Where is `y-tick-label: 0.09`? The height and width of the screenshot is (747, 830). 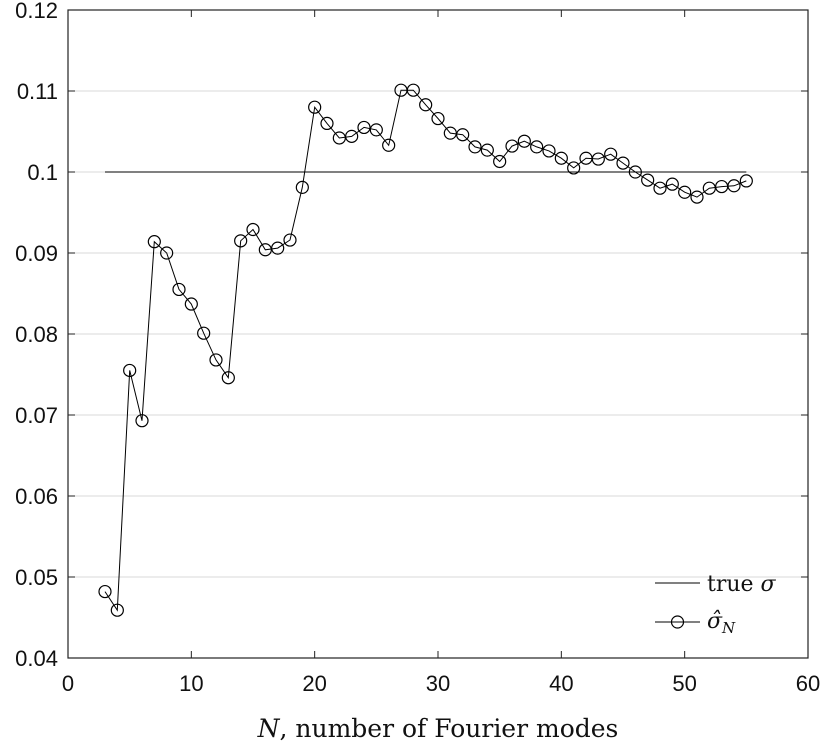
y-tick-label: 0.09 is located at coordinates (36, 253).